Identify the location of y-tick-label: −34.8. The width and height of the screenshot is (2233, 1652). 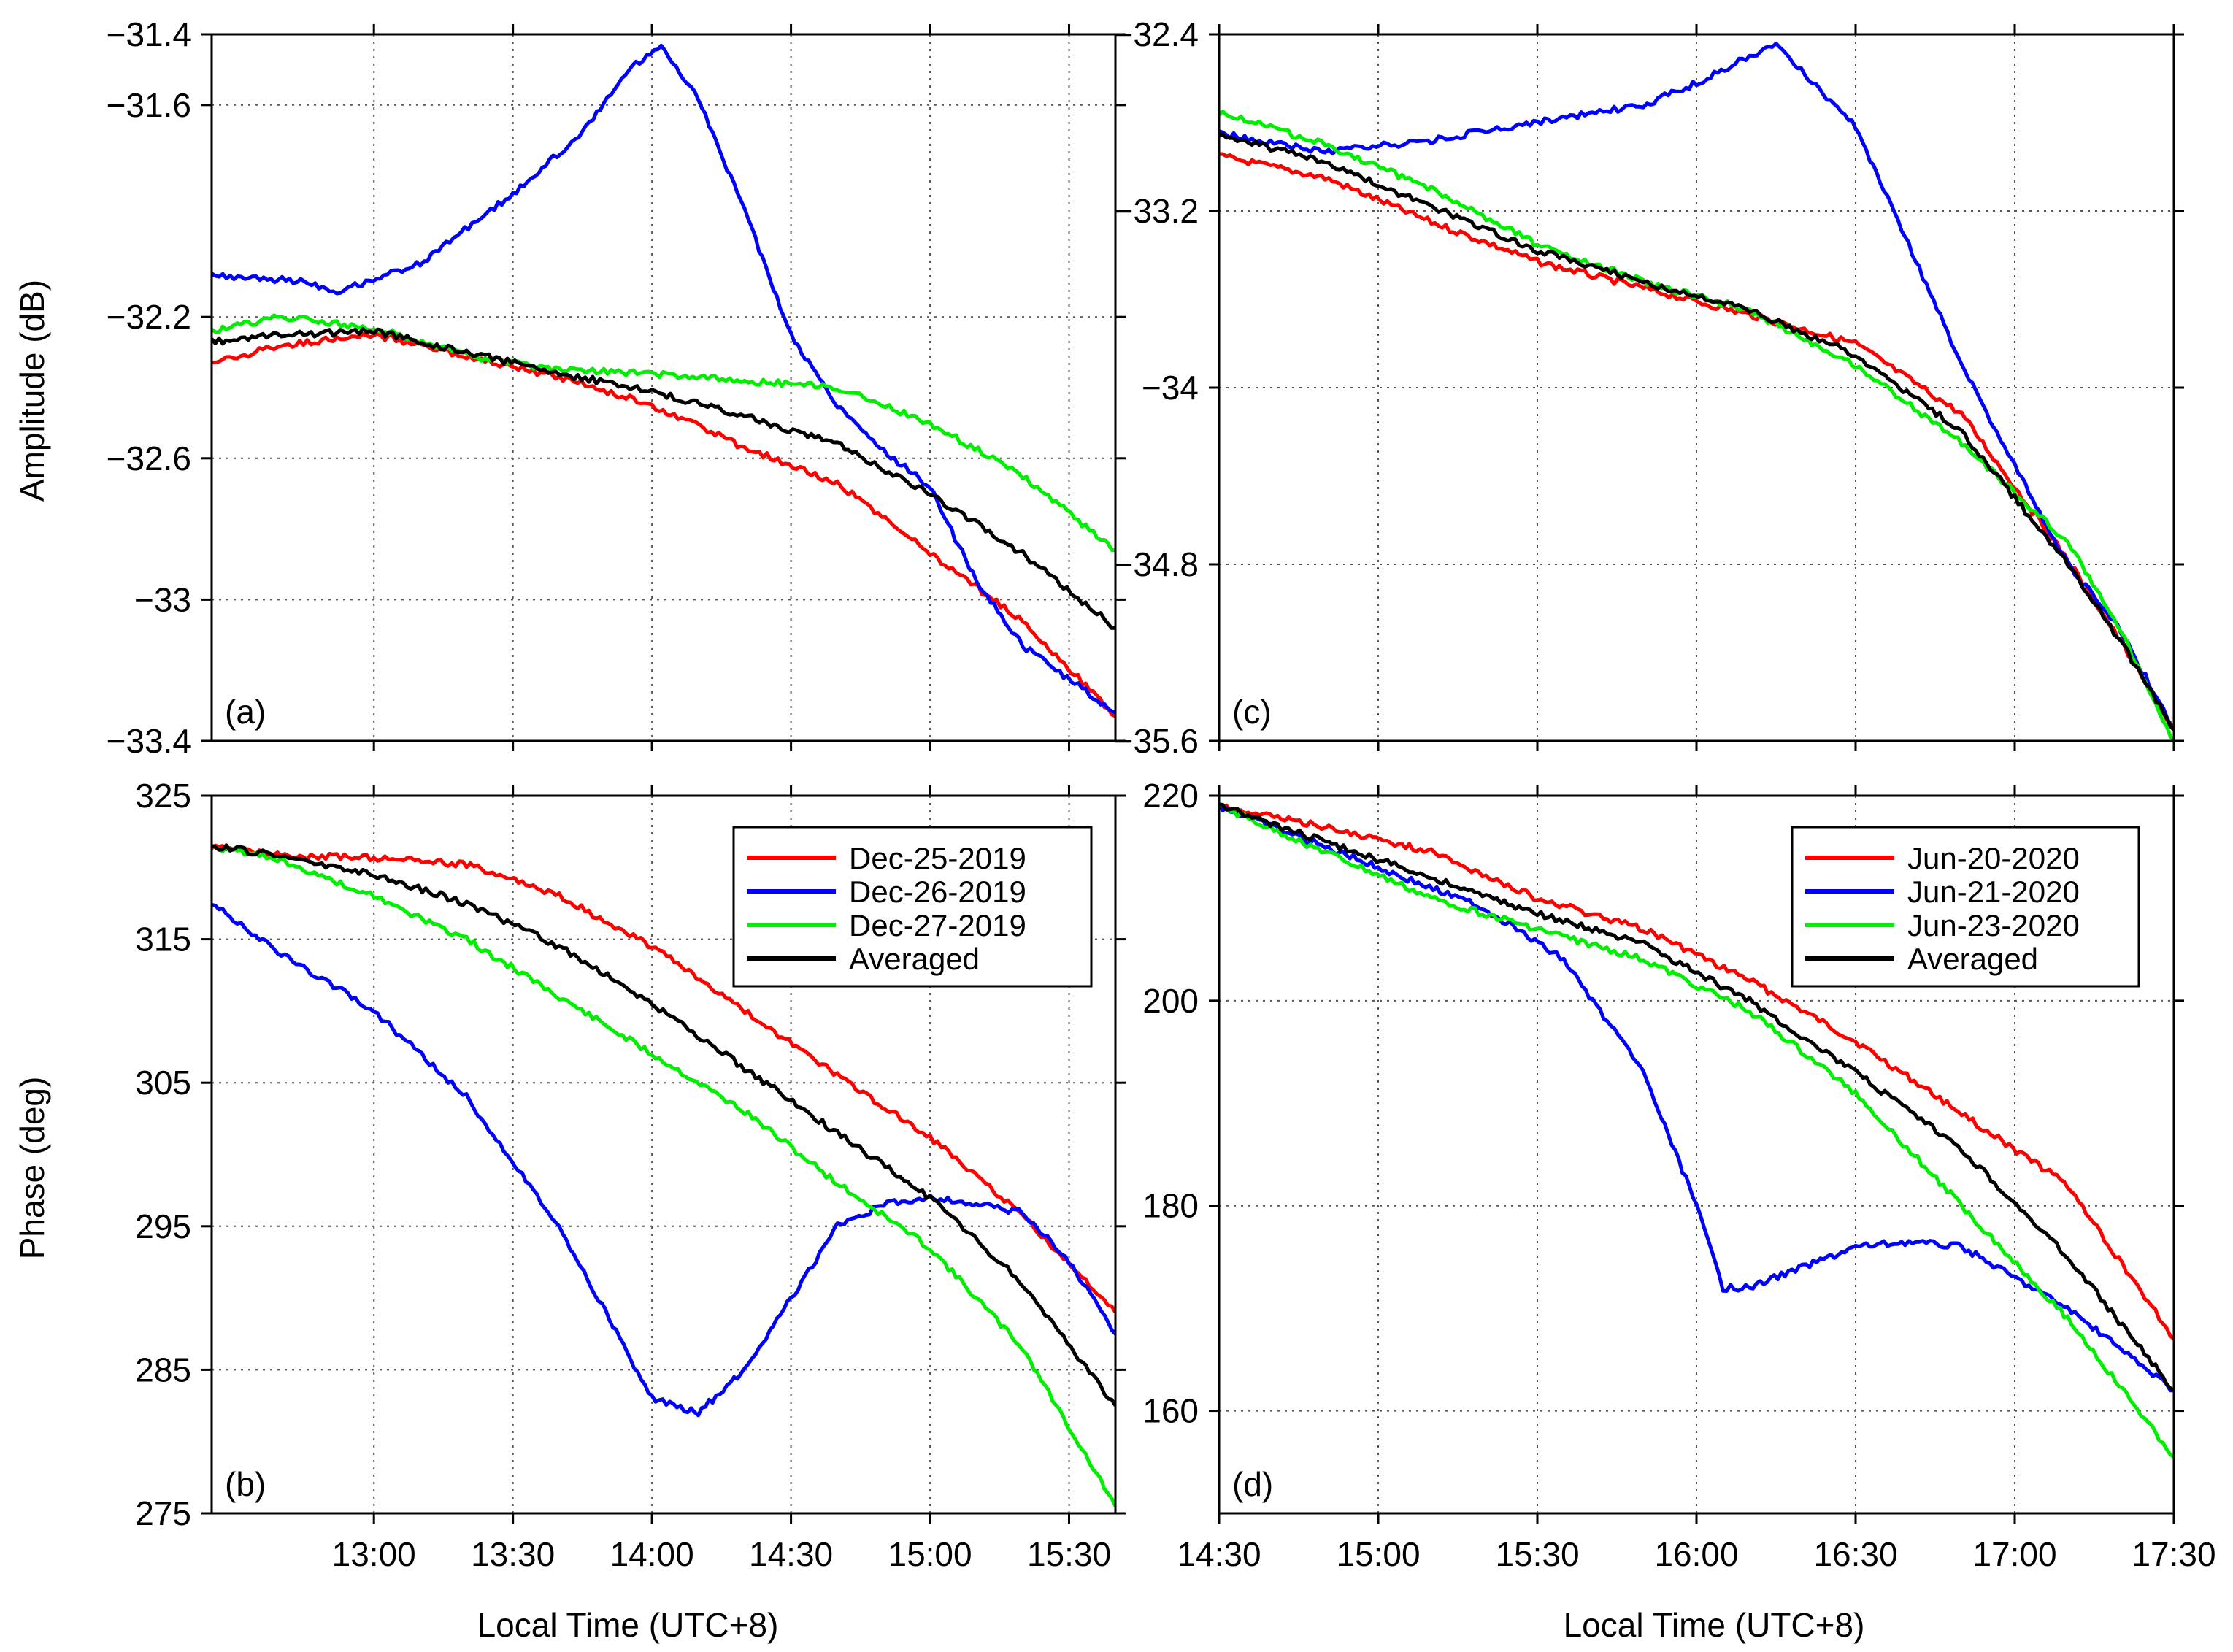
(1156, 564).